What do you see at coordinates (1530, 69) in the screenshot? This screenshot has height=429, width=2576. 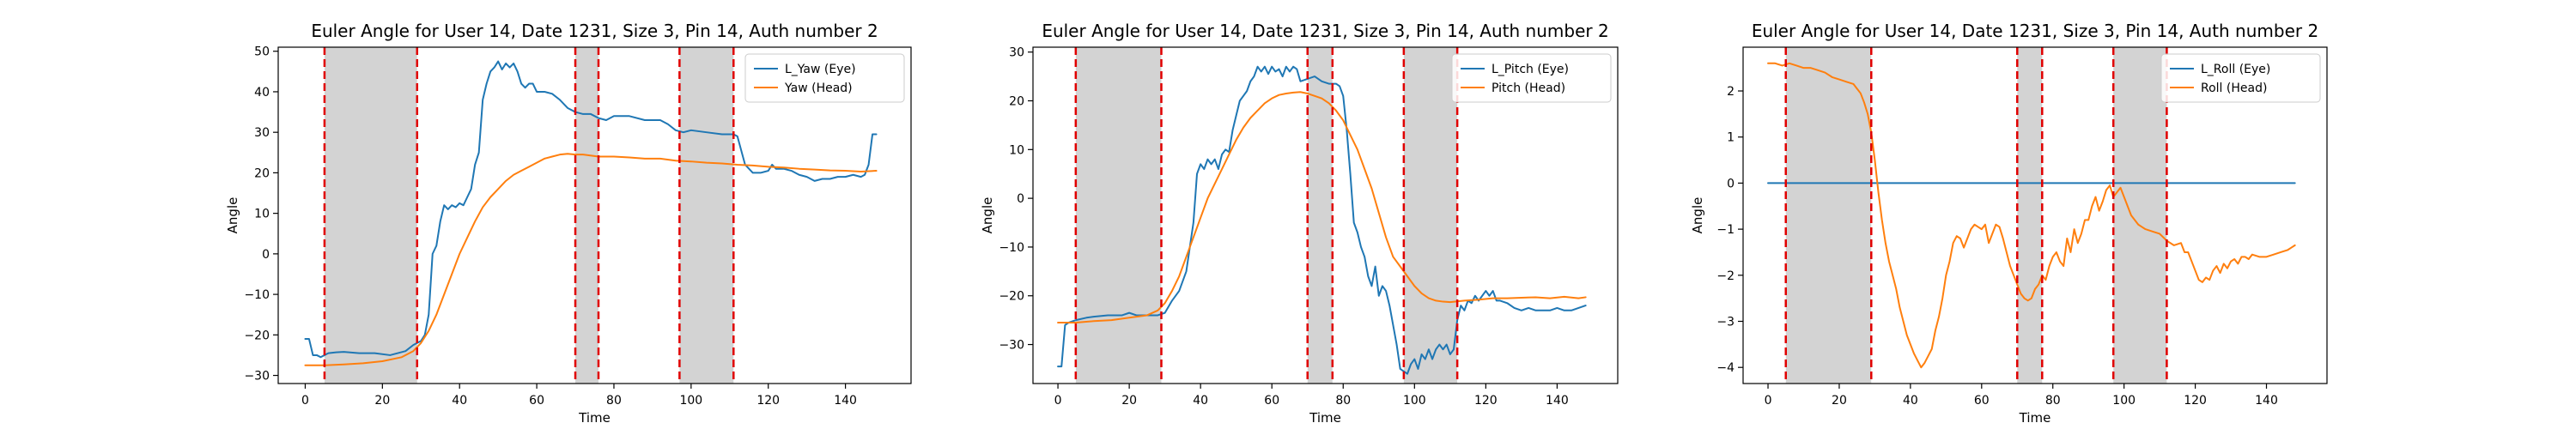 I see `legend-label: L_Pitch (Eye)` at bounding box center [1530, 69].